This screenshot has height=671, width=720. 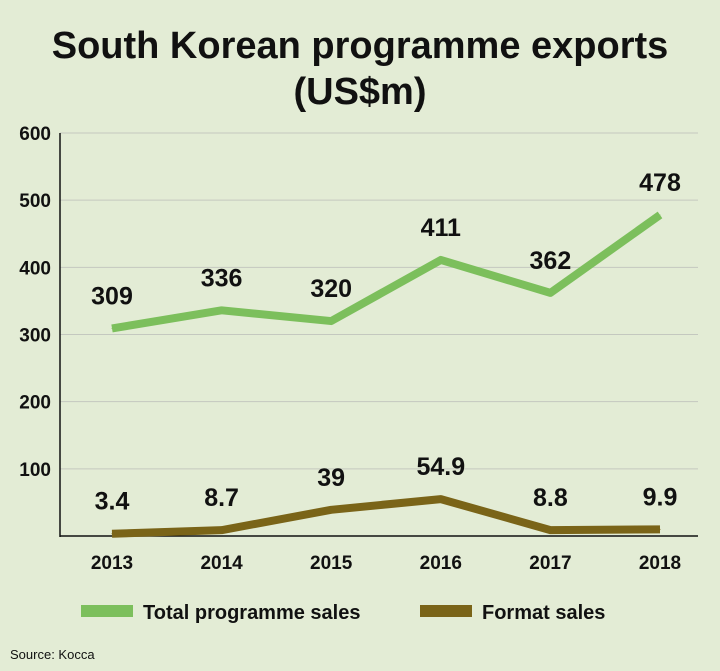 I want to click on data-label: 320, so click(x=331, y=289).